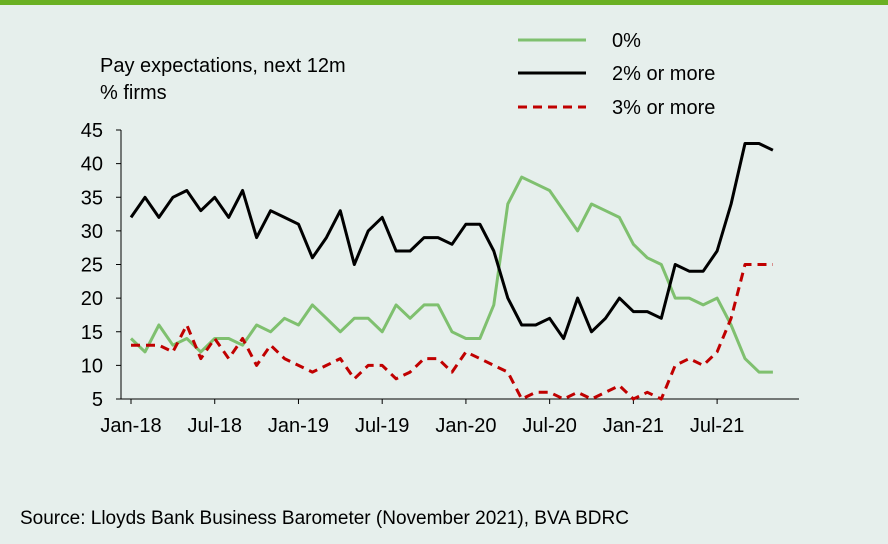 The image size is (888, 544). What do you see at coordinates (92, 165) in the screenshot?
I see `y-tick-label: 40` at bounding box center [92, 165].